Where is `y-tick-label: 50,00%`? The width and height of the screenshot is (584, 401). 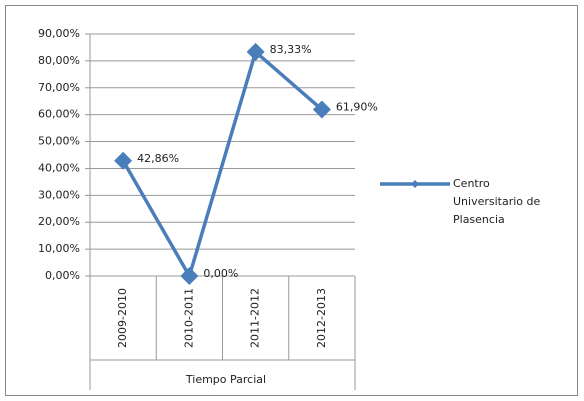
y-tick-label: 50,00% is located at coordinates (59, 141).